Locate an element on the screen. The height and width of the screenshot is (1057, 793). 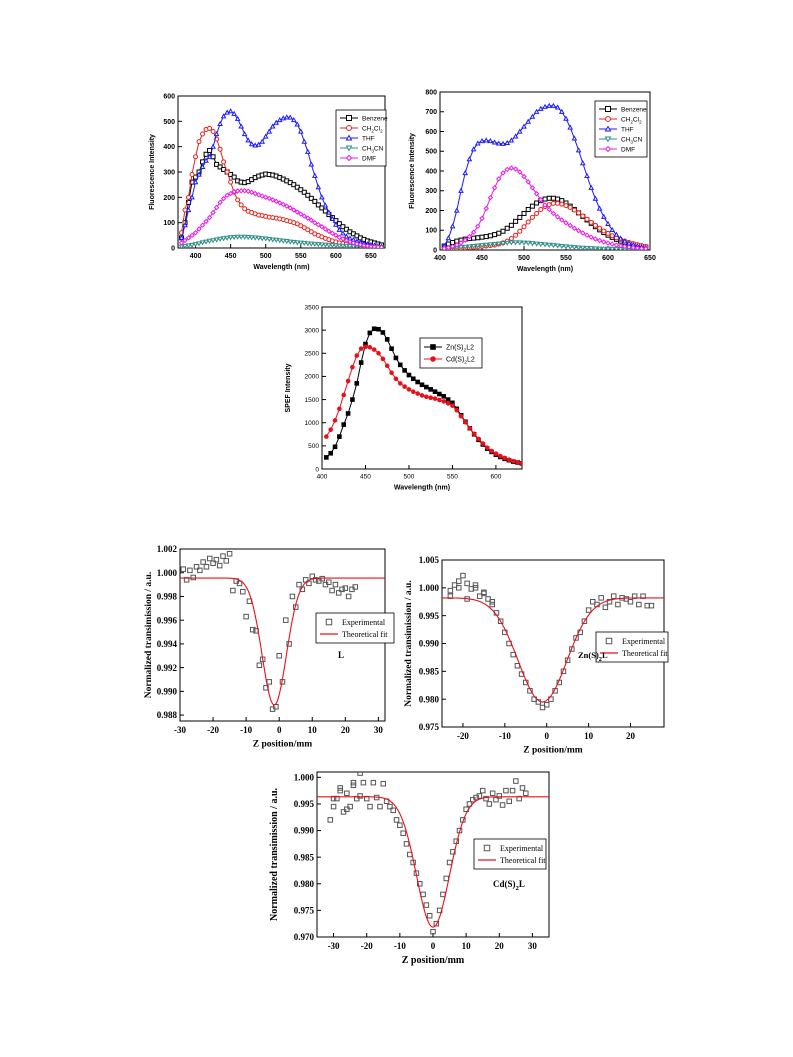
y-axis-label: Normalized transimission / a.u. is located at coordinates (274, 854).